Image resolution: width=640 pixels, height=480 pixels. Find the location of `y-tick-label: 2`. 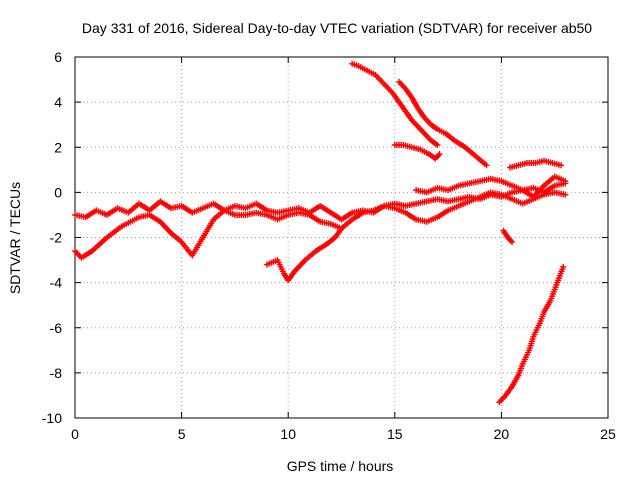

y-tick-label: 2 is located at coordinates (58, 147).